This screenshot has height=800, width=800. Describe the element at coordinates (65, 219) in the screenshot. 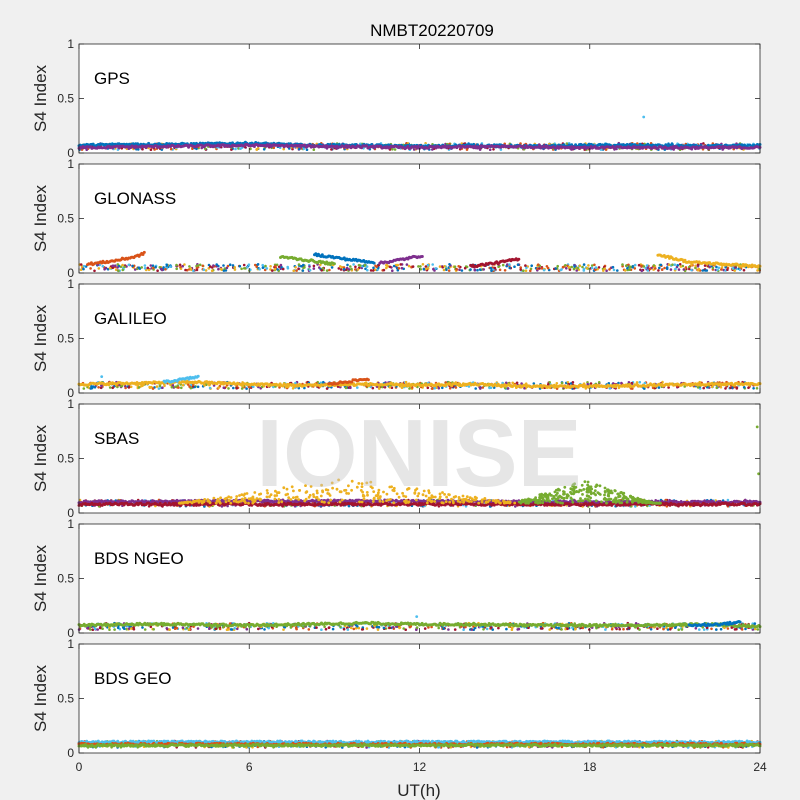

I see `y-tick-label: 0.5` at that location.